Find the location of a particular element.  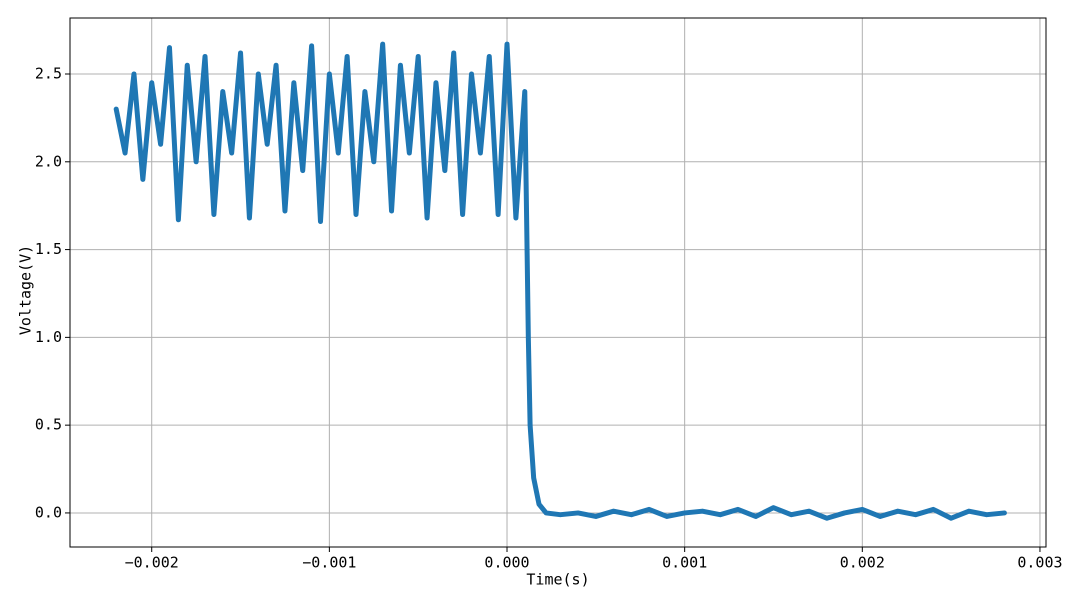

x-axis-label: Time(s) is located at coordinates (557, 580).